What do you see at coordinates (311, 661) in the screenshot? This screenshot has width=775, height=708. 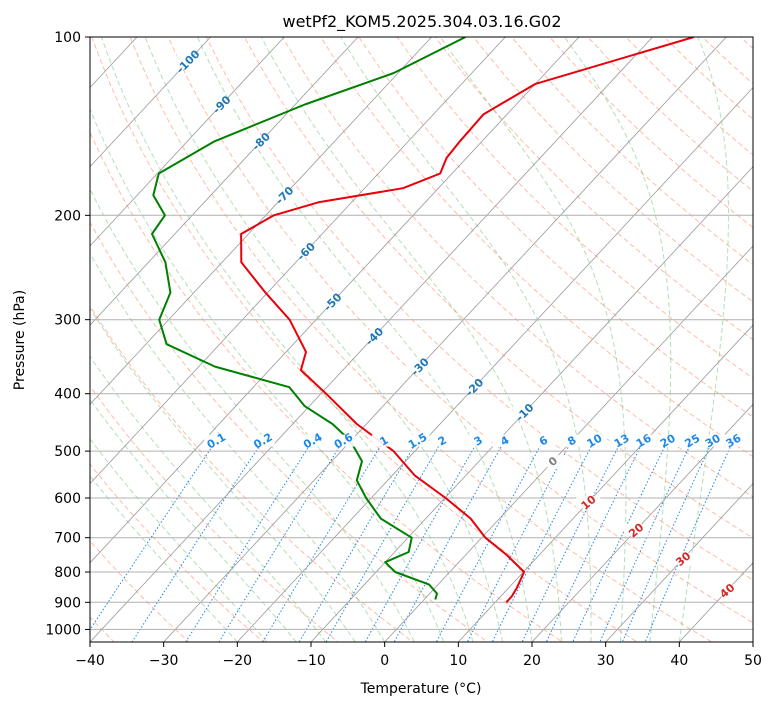 I see `x-tick-label: −10` at bounding box center [311, 661].